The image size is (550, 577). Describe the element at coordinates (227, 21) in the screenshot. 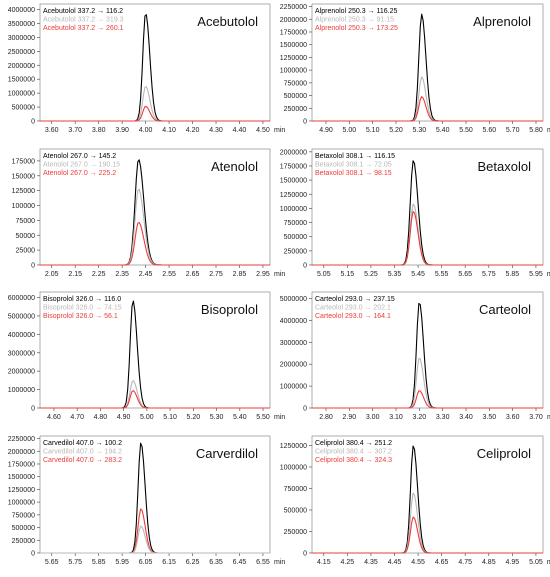

I see `chart-title: Acebutolol` at that location.